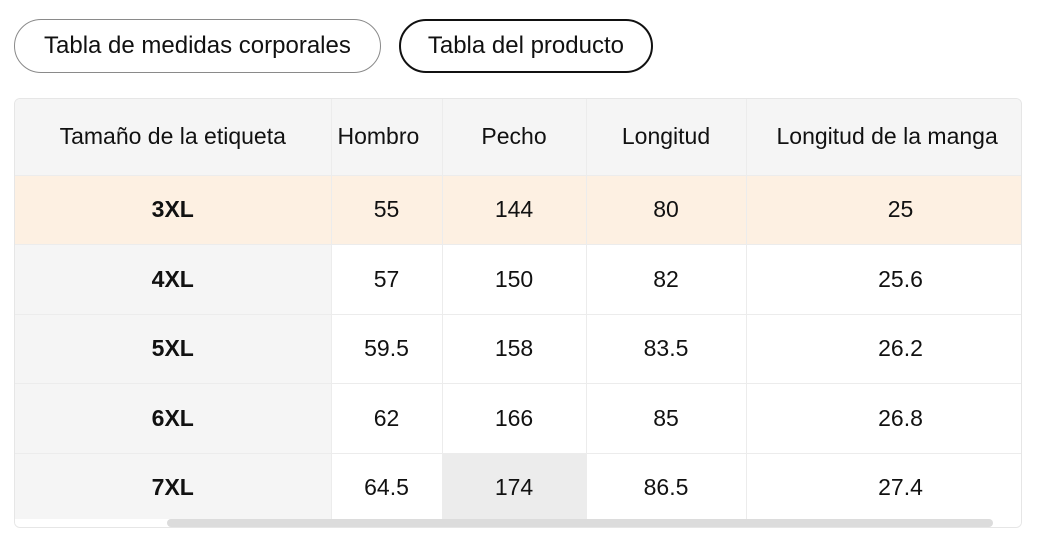  I want to click on table-row: 4XL 57 150 82 25.6, so click(518, 279).